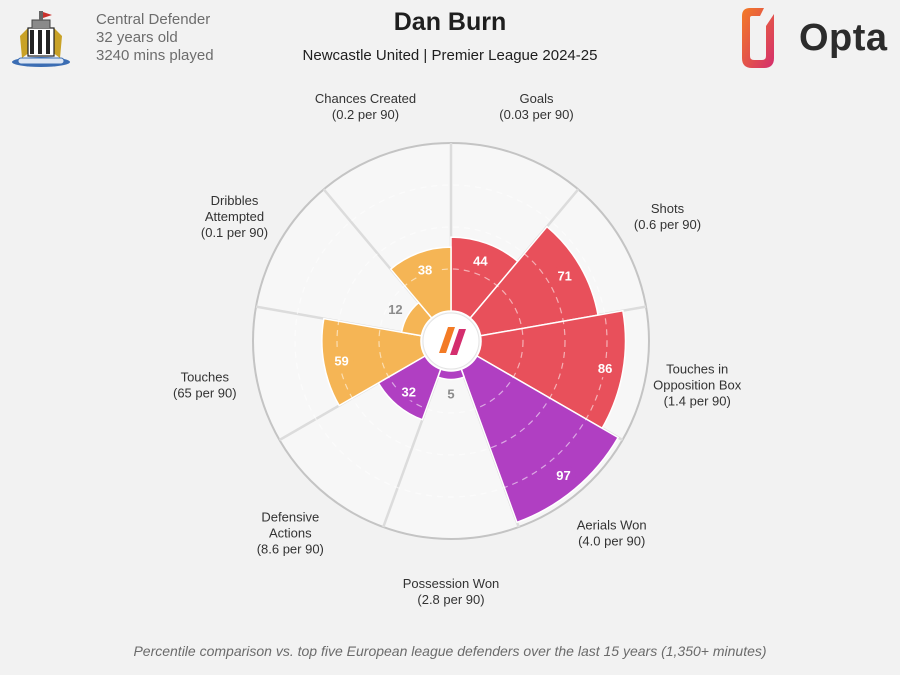  I want to click on category-label-shots: Shots (0.6 per 90), so click(667, 216).